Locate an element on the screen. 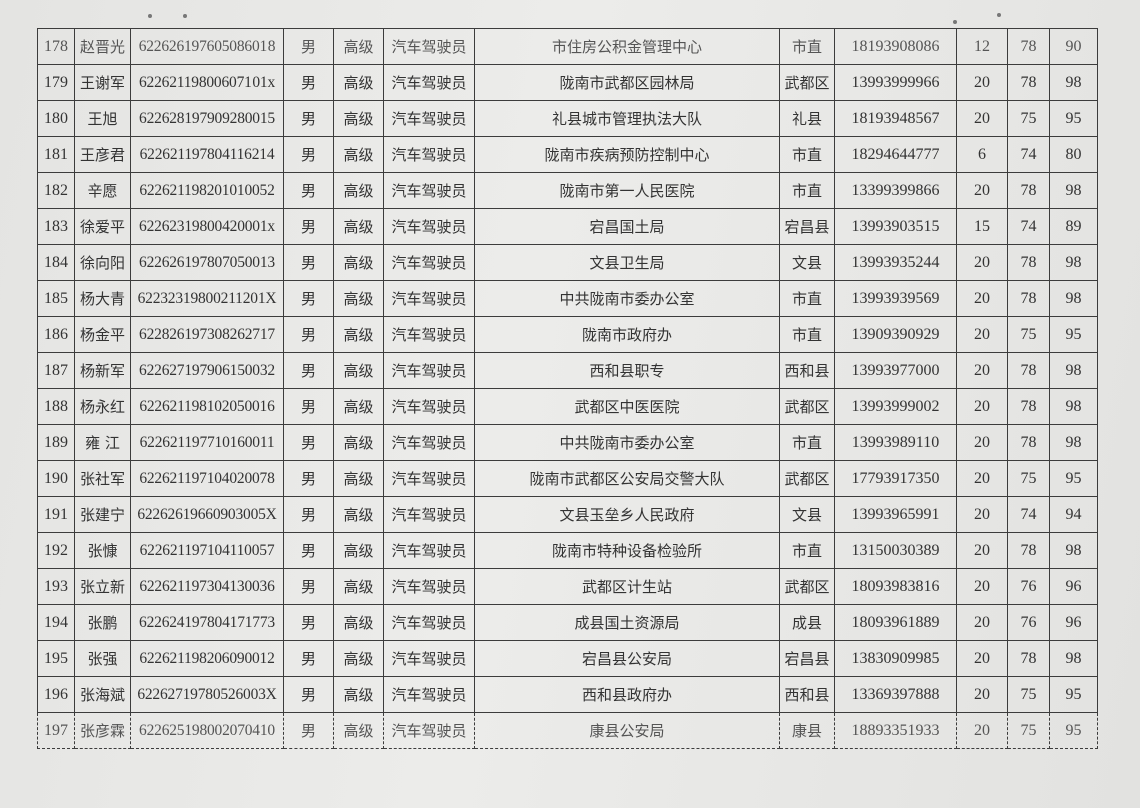  name-cell: 徐向阳 is located at coordinates (102, 262).